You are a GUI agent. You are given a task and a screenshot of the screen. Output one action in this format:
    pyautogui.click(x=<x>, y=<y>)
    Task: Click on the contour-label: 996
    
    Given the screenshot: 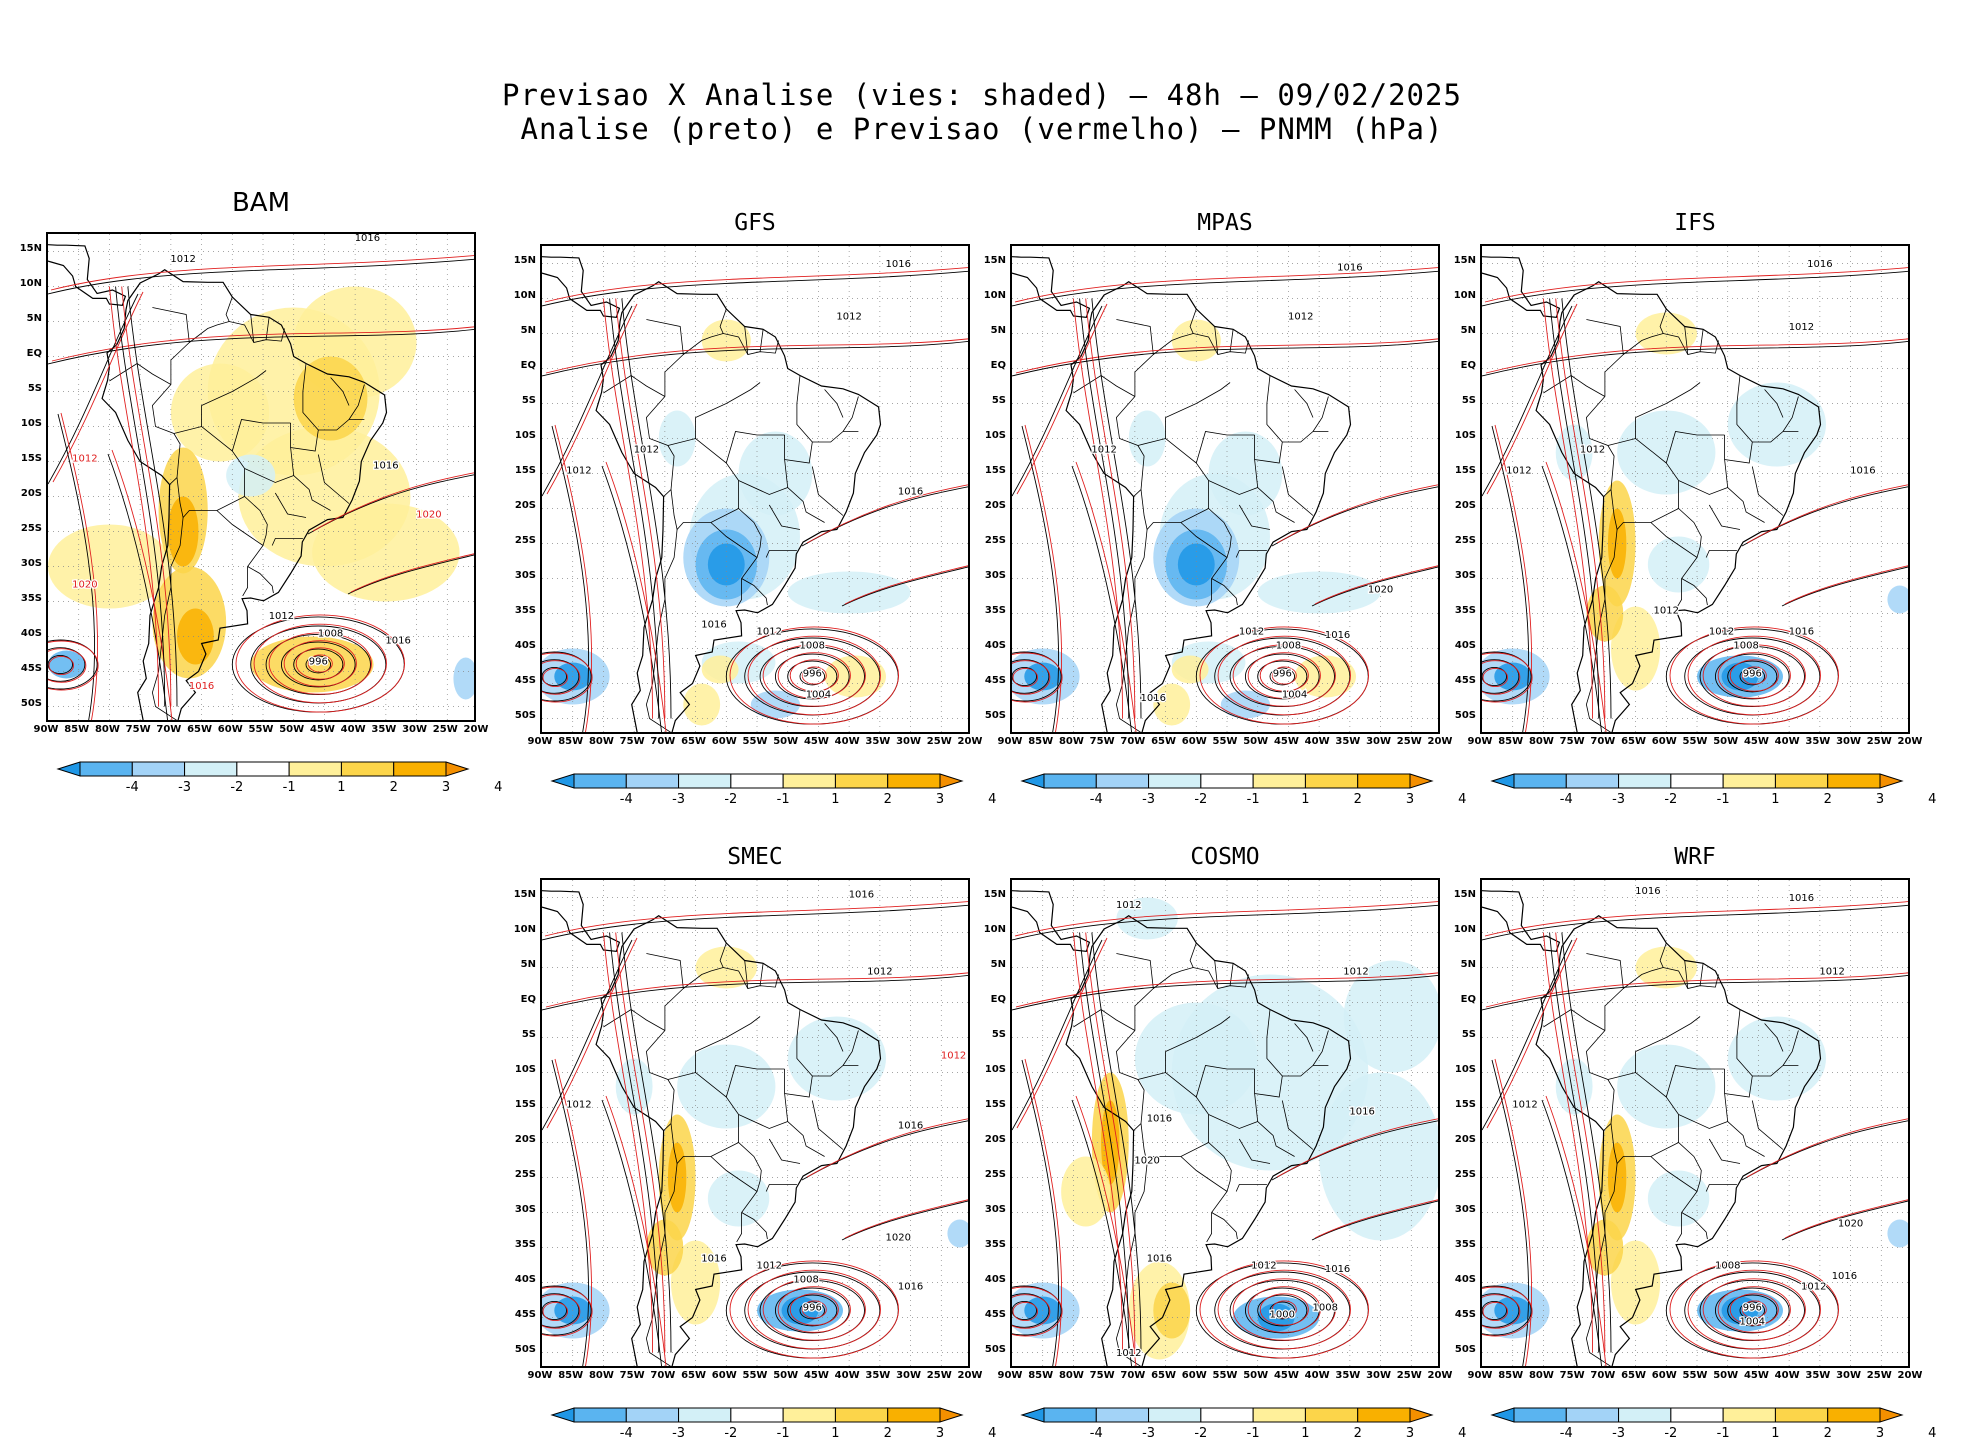 What is the action you would take?
    pyautogui.click(x=1752, y=674)
    